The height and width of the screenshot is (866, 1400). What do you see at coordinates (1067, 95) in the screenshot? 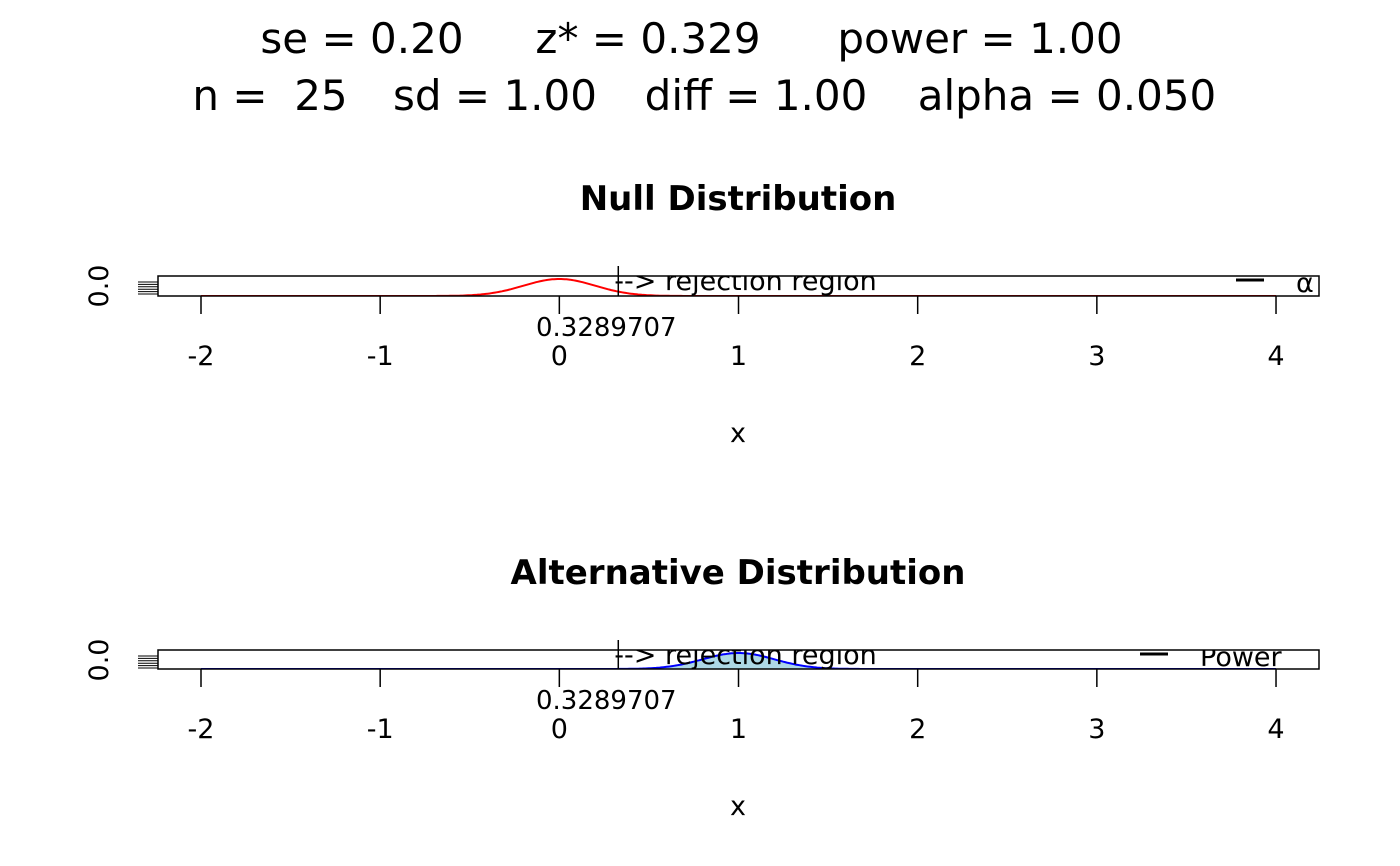
I see `header-alpha: alpha = 0.050` at bounding box center [1067, 95].